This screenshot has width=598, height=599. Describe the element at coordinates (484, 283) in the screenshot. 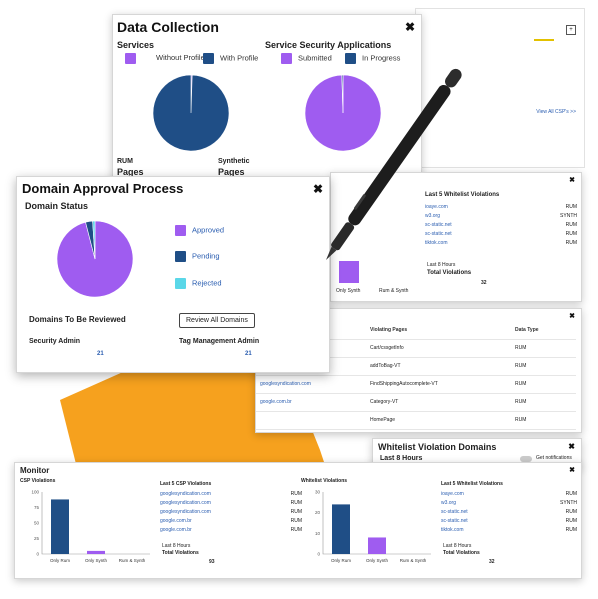

I see `whitelist-card-total-value: 32` at that location.